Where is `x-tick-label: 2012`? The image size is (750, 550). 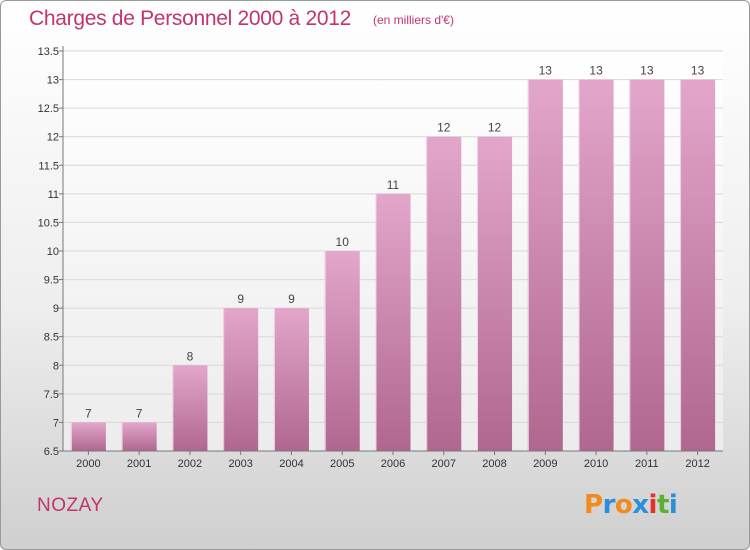 x-tick-label: 2012 is located at coordinates (697, 464).